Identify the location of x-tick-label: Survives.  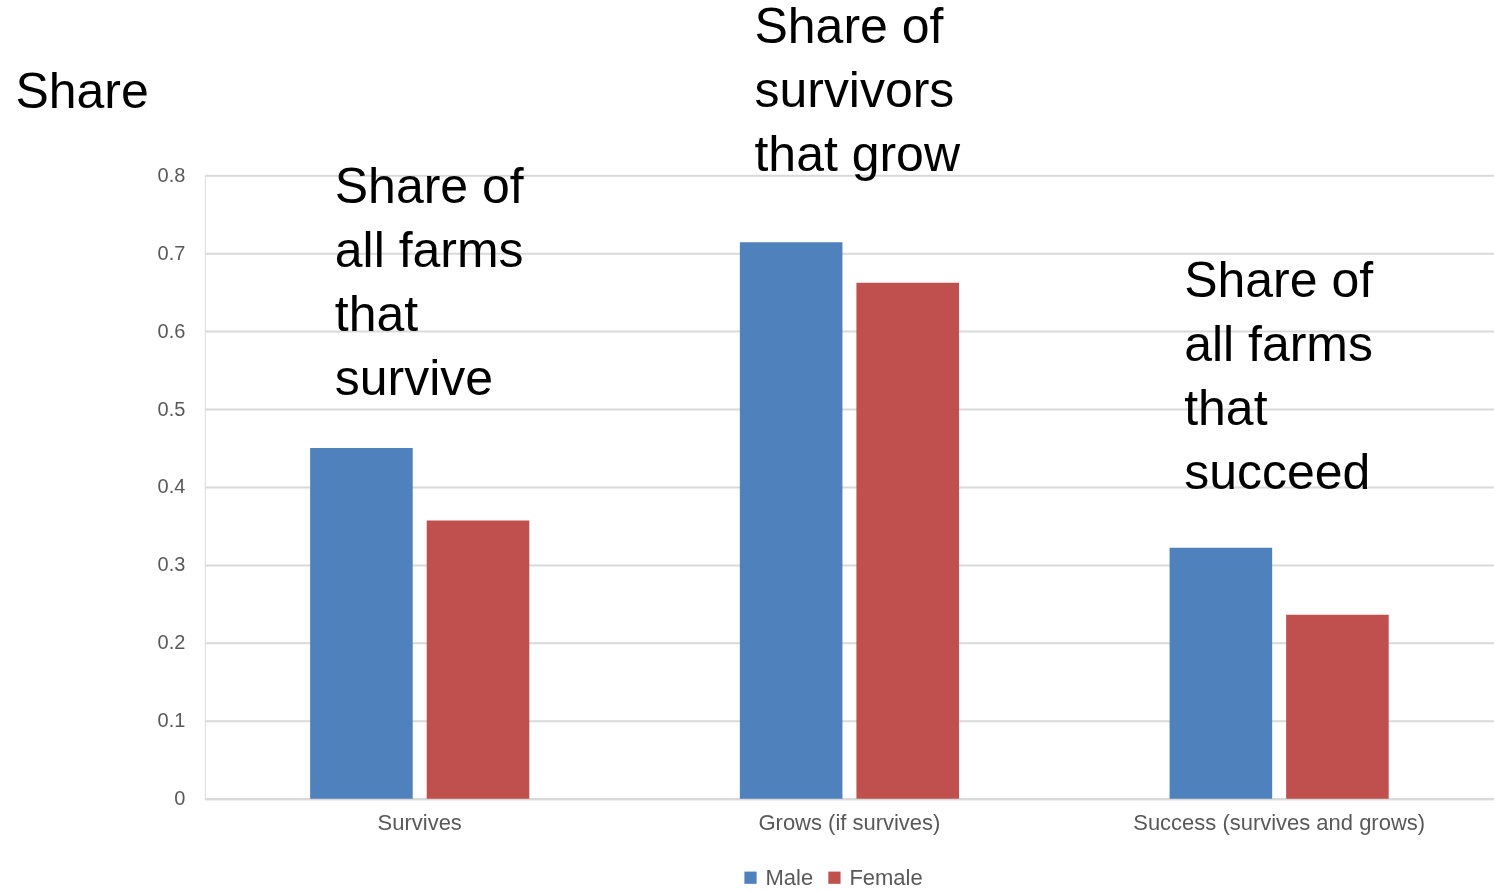
(419, 823).